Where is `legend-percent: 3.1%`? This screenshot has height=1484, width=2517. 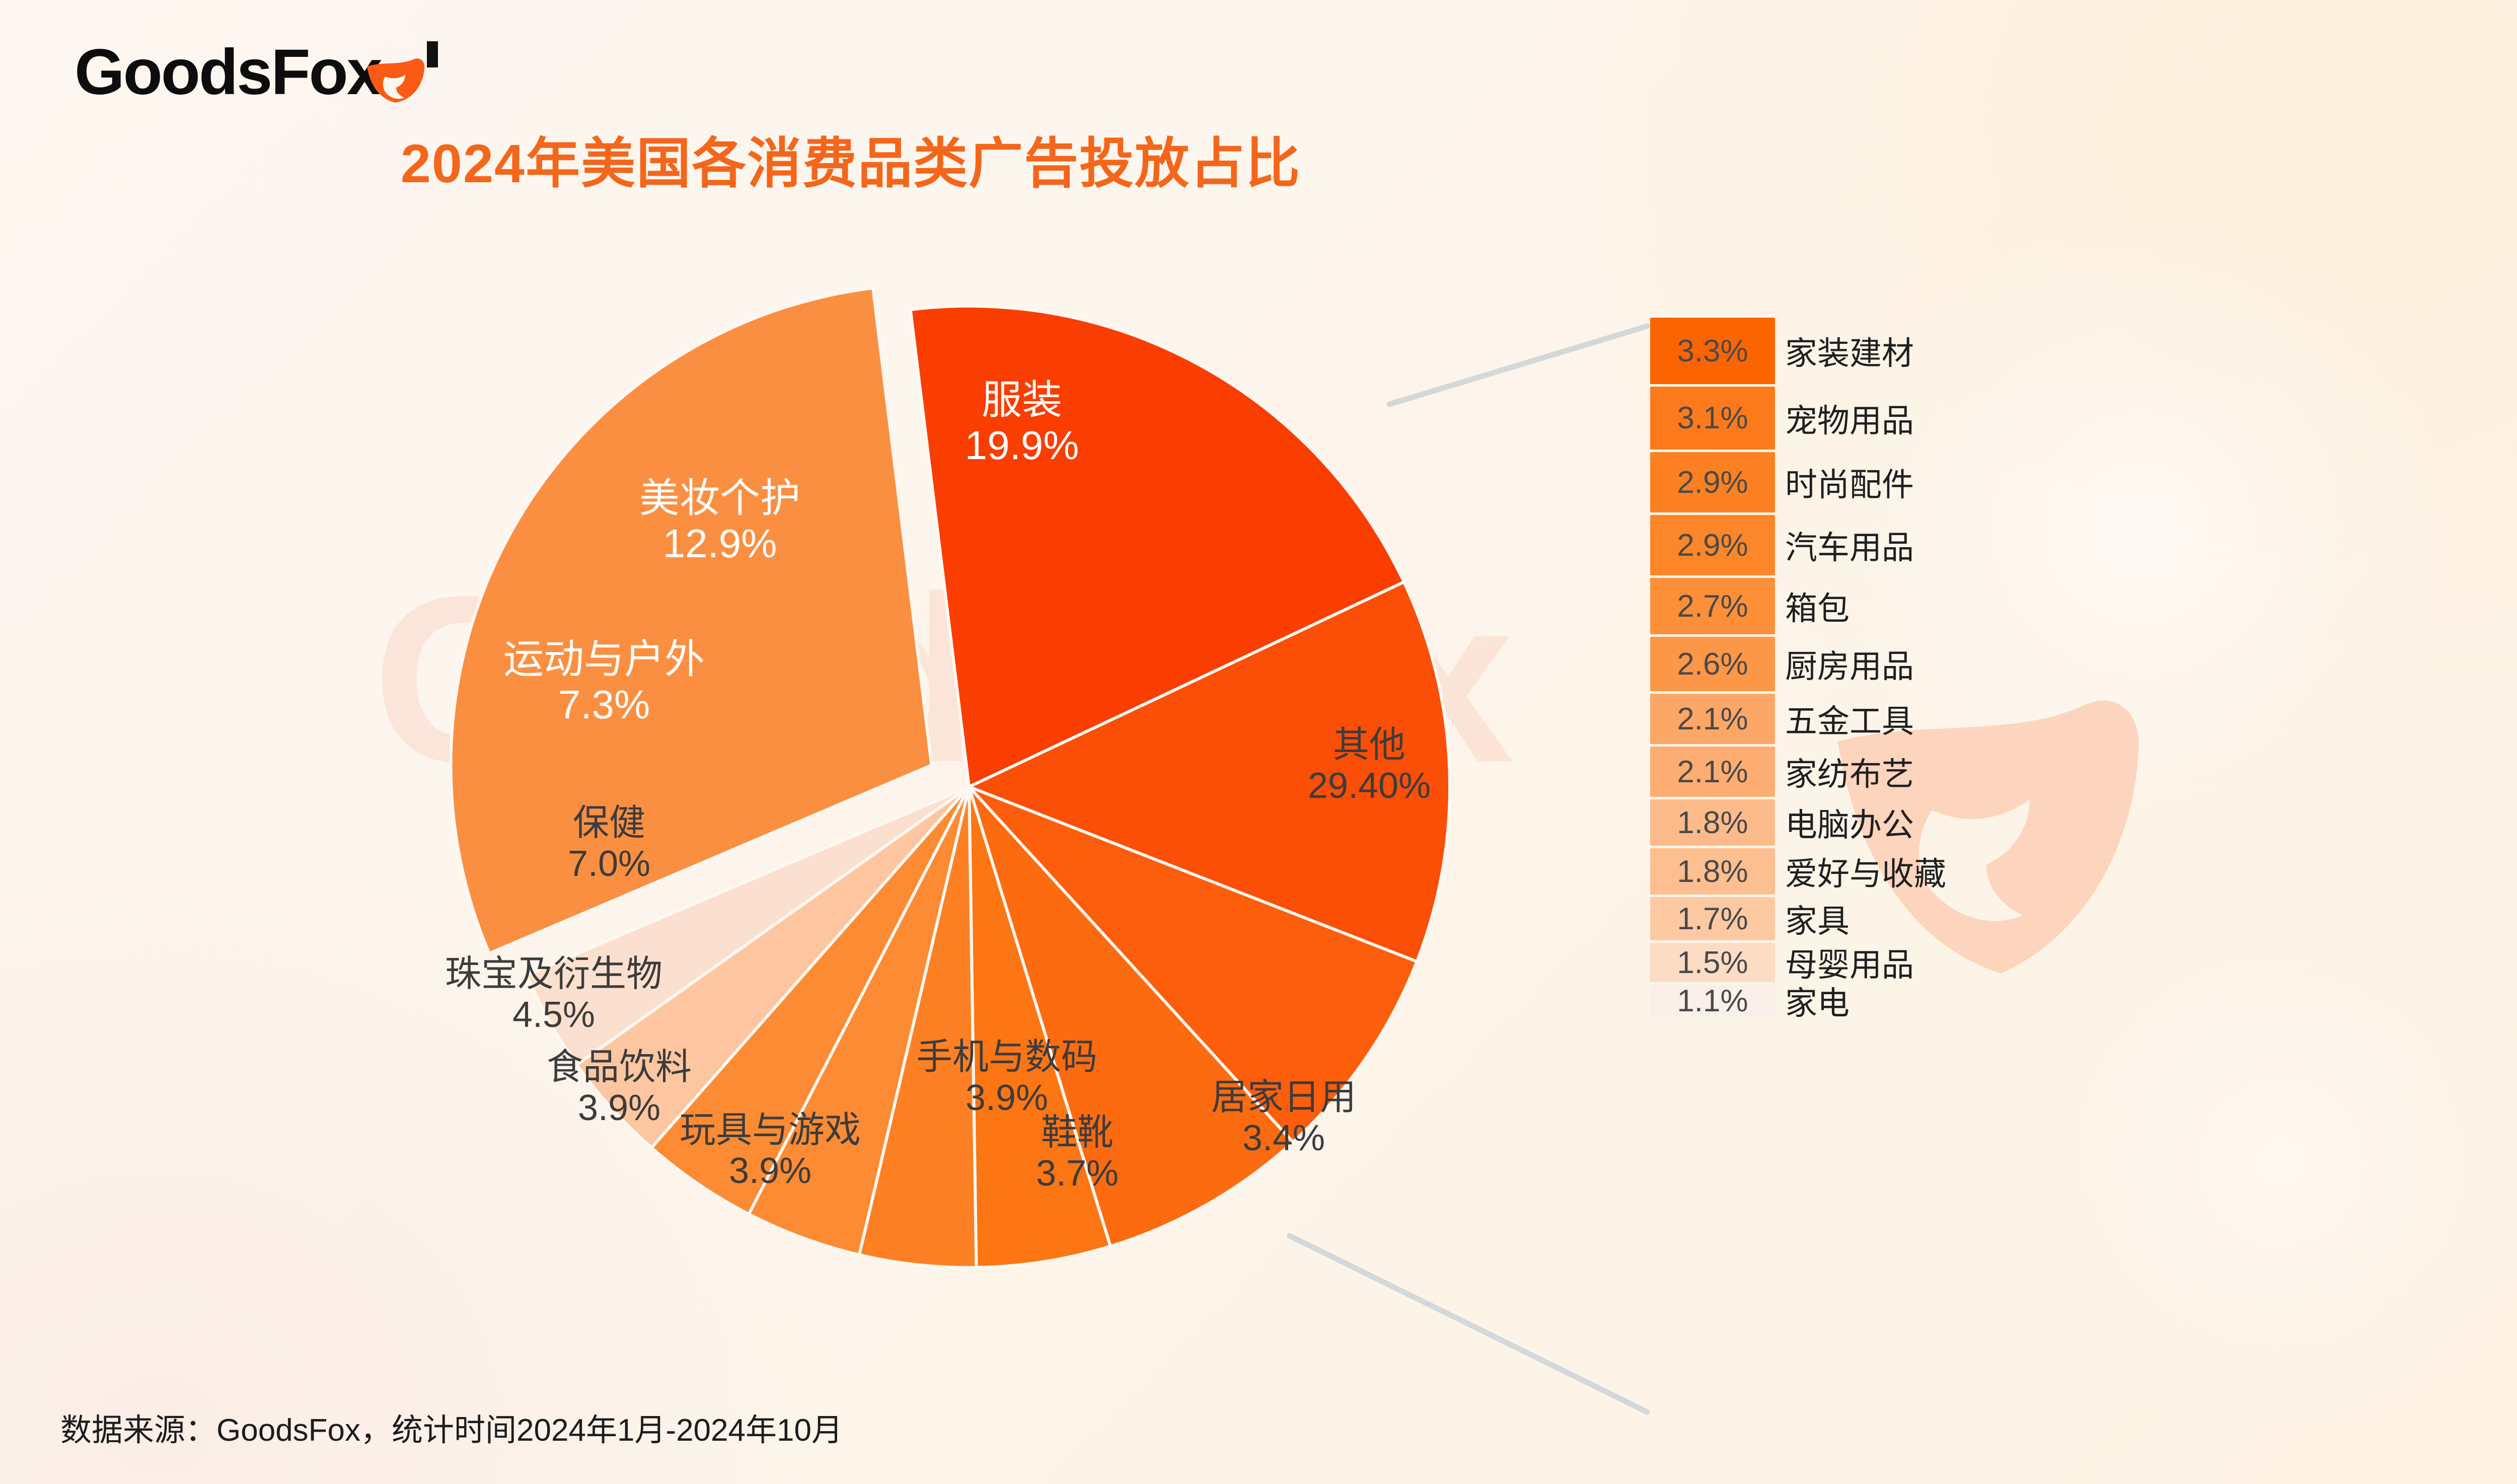 legend-percent: 3.1% is located at coordinates (1712, 418).